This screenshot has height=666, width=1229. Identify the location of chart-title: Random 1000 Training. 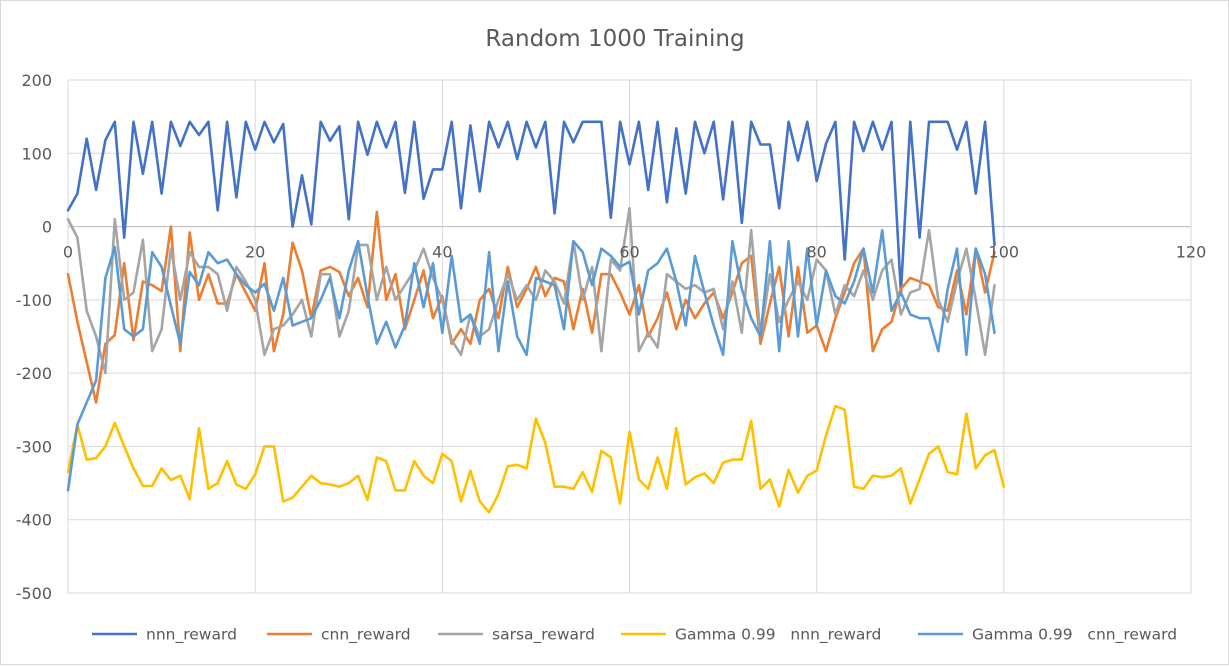
(614, 39).